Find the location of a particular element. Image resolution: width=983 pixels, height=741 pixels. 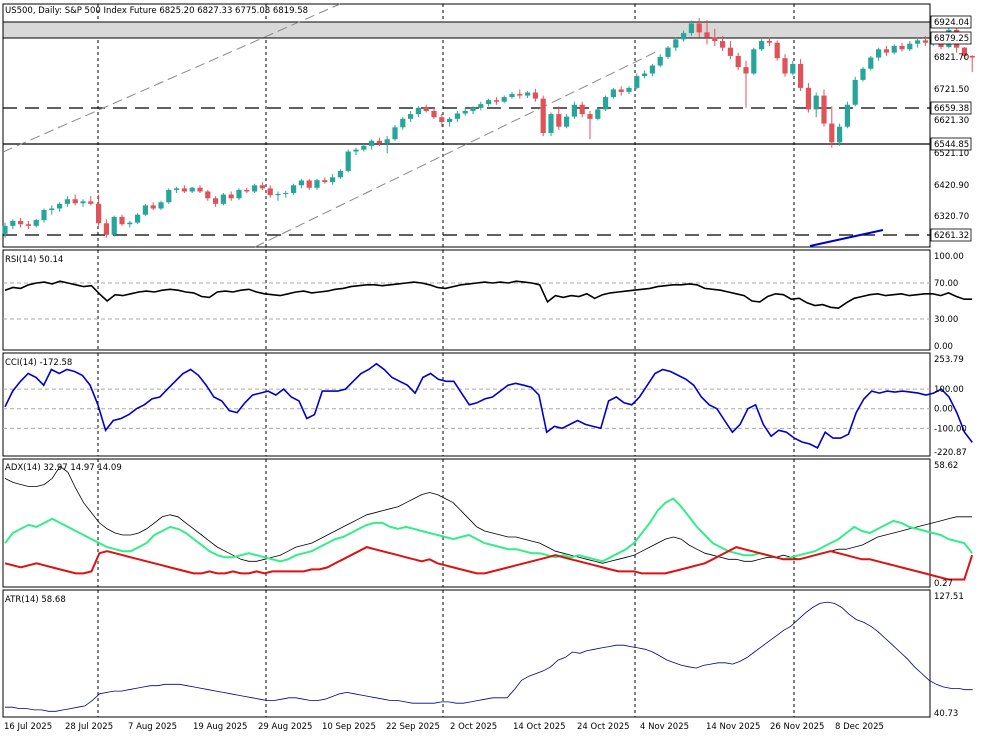

rsi-panel-frame is located at coordinates (466, 300).